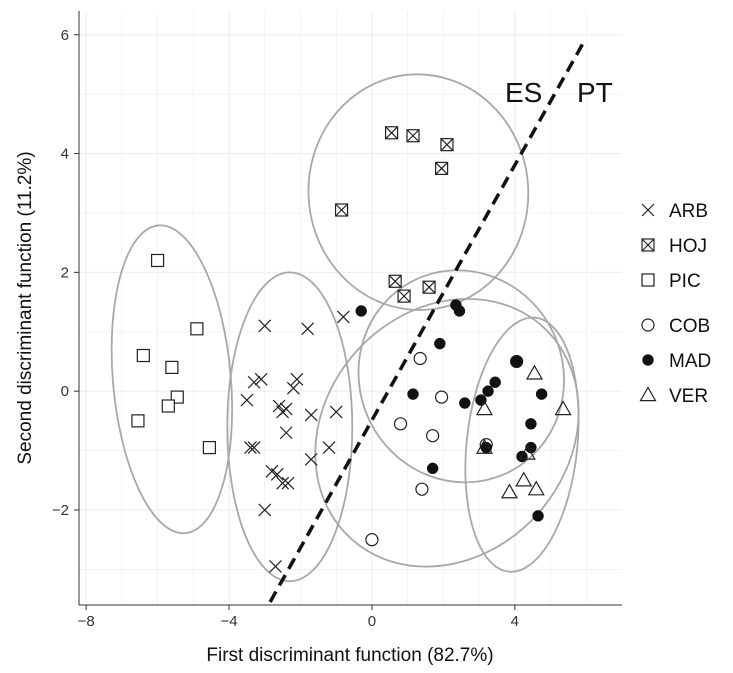  I want to click on legend-marker-ver, so click(648, 394).